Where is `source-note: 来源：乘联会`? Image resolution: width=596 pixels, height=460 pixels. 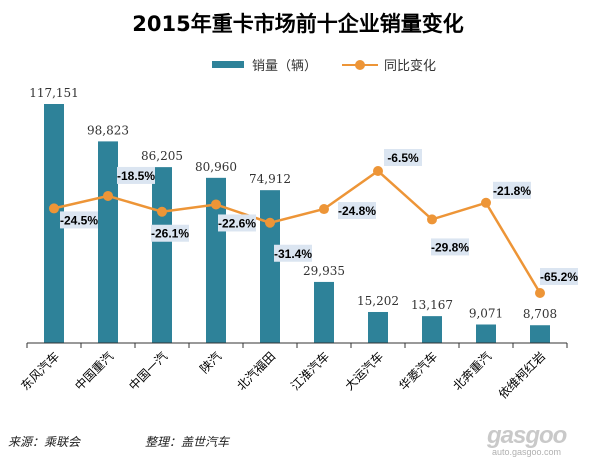 source-note: 来源：乘联会 is located at coordinates (44, 442).